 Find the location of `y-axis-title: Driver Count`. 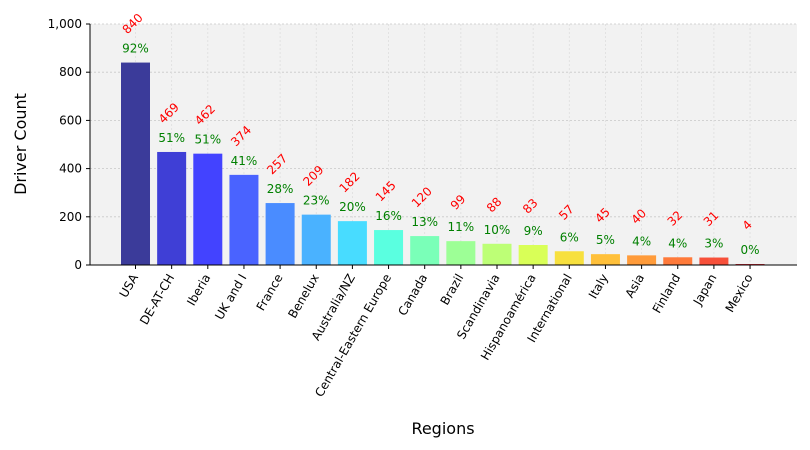

y-axis-title: Driver Count is located at coordinates (20, 144).